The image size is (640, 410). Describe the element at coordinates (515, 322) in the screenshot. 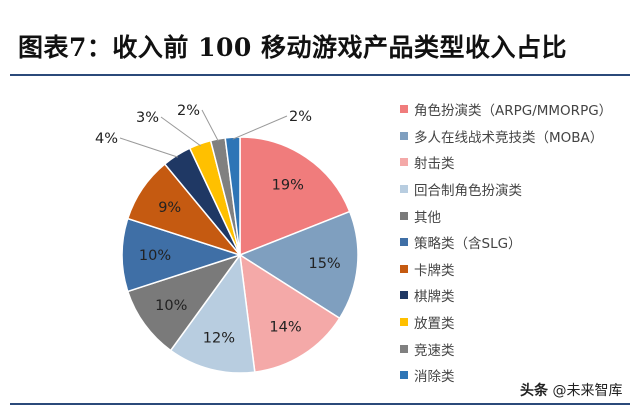

I see `legend-item: 放置类` at that location.